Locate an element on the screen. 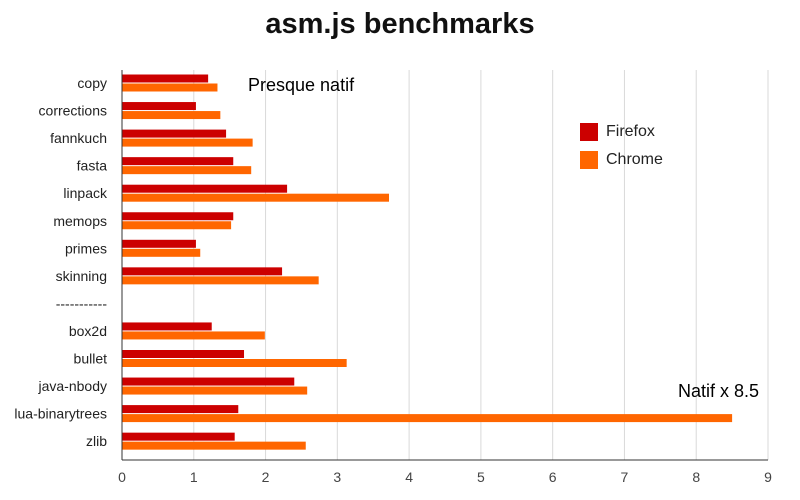  category-label-5: memops is located at coordinates (80, 221).